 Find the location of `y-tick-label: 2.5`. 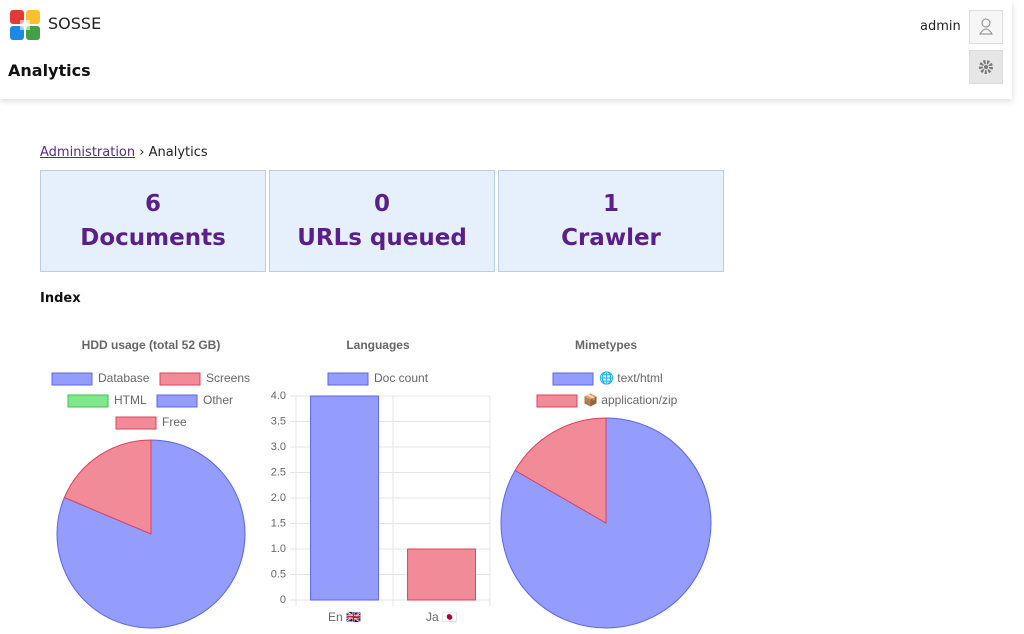

y-tick-label: 2.5 is located at coordinates (278, 472).